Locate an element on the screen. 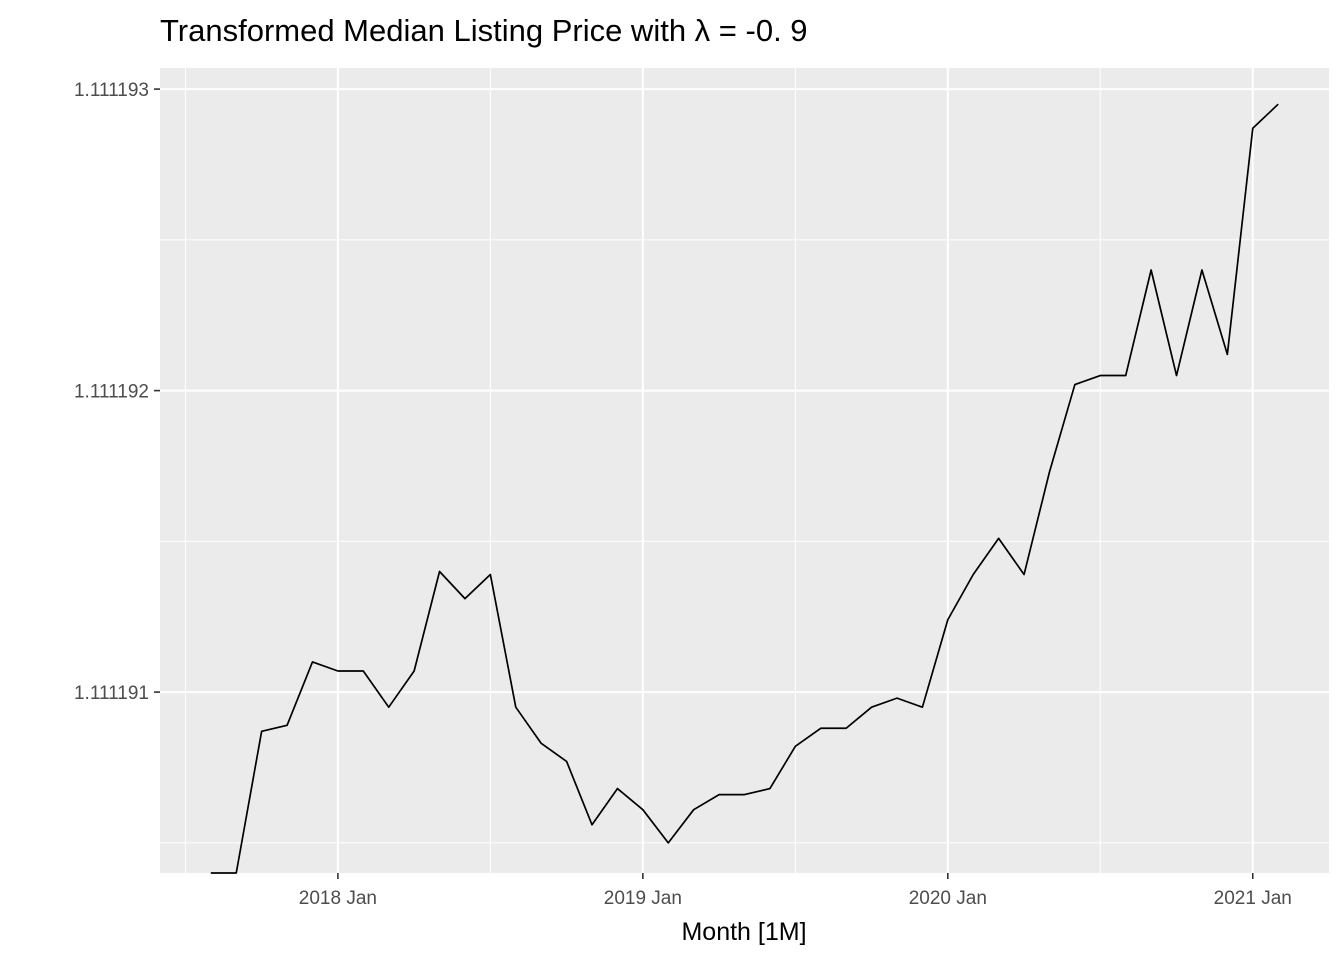  x-tick-label: 2019 Jan is located at coordinates (643, 898).